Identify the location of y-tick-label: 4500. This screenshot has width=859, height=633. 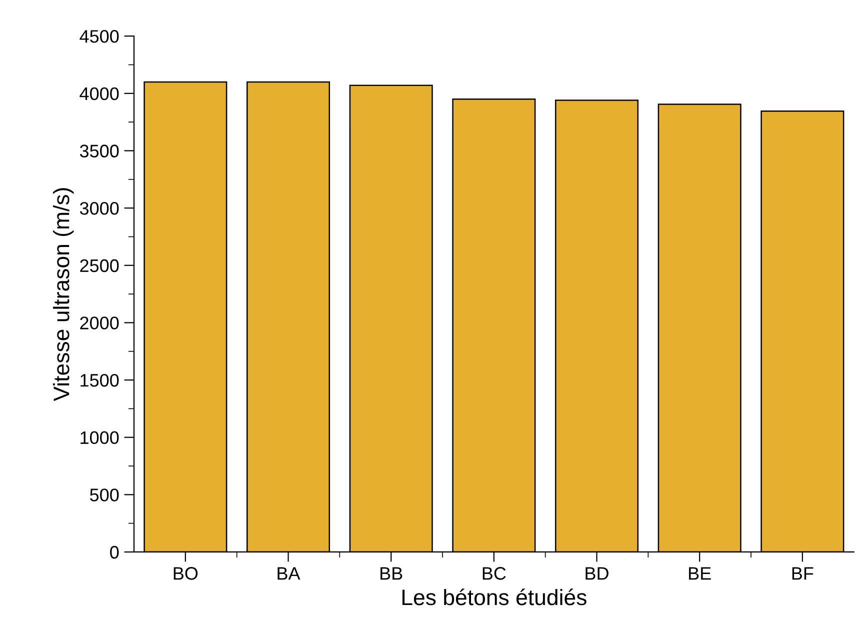
(99, 36).